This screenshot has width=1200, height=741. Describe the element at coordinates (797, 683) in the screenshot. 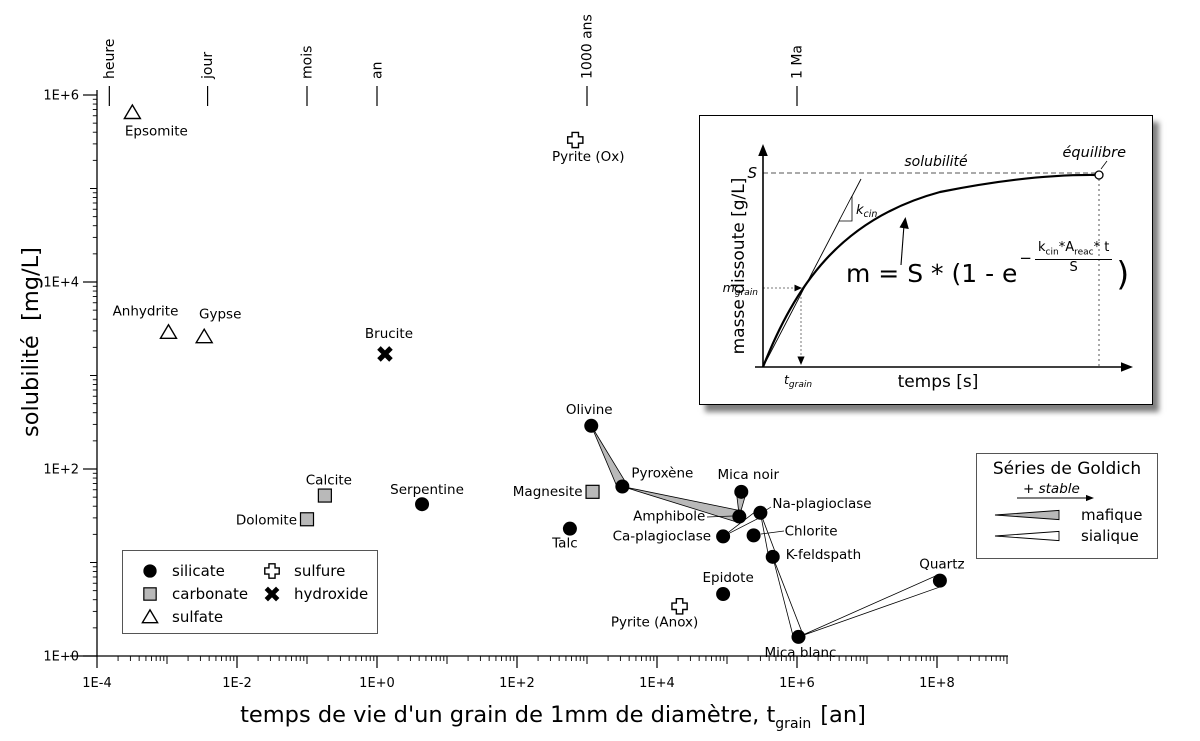

I see `x-tick-label: 1E+6` at that location.